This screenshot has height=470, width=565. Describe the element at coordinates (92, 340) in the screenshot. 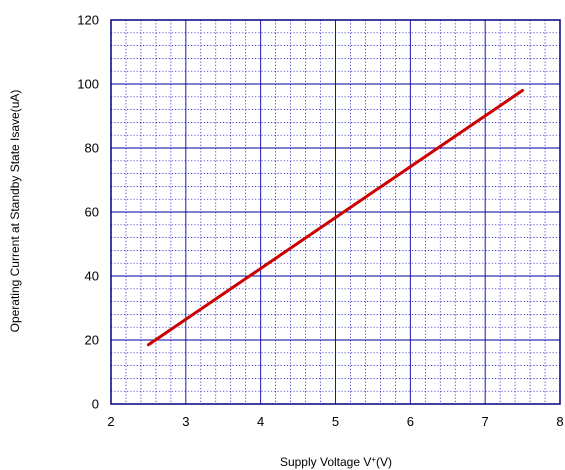

I see `y-tick-label: 20` at that location.